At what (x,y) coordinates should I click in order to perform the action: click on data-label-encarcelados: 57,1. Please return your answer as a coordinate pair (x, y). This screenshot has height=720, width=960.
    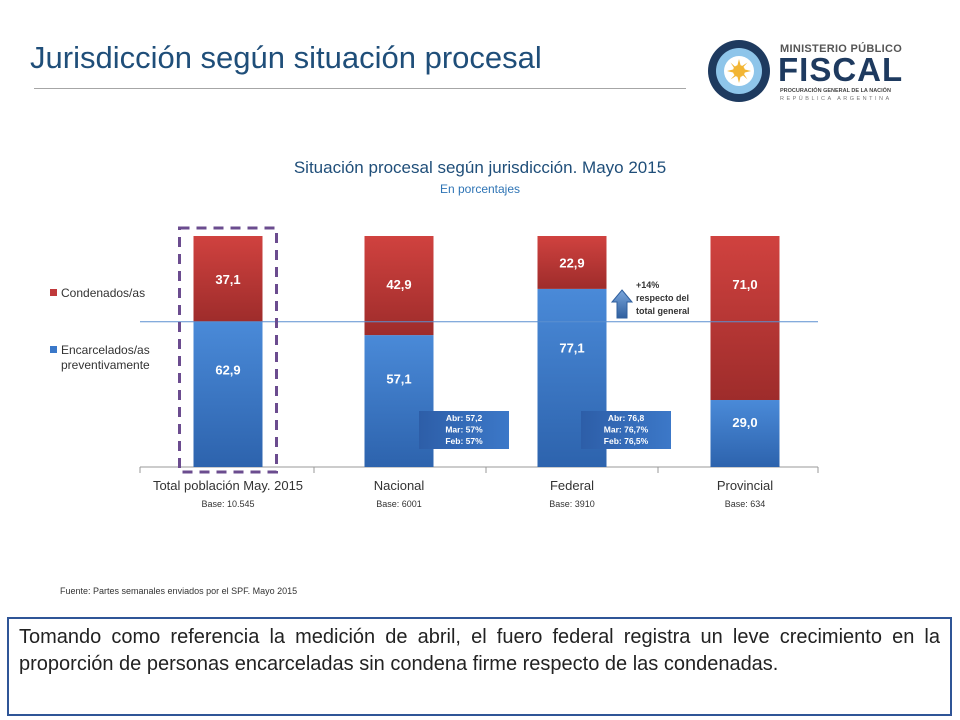
    Looking at the image, I should click on (398, 379).